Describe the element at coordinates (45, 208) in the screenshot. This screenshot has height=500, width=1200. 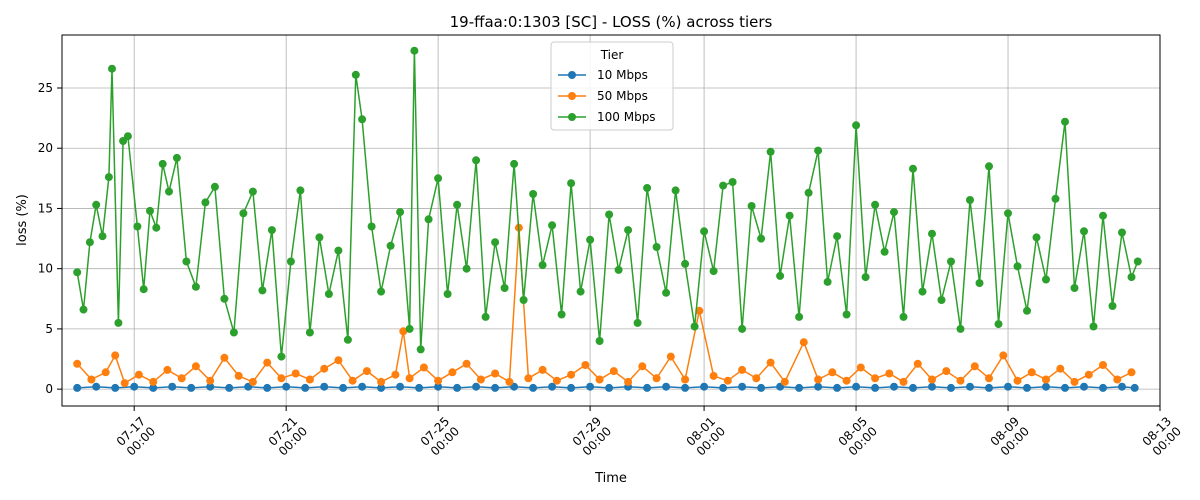
I see `y-tick-label: 15` at that location.